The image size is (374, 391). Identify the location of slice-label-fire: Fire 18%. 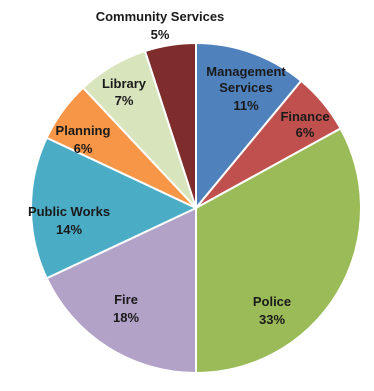
(126, 308).